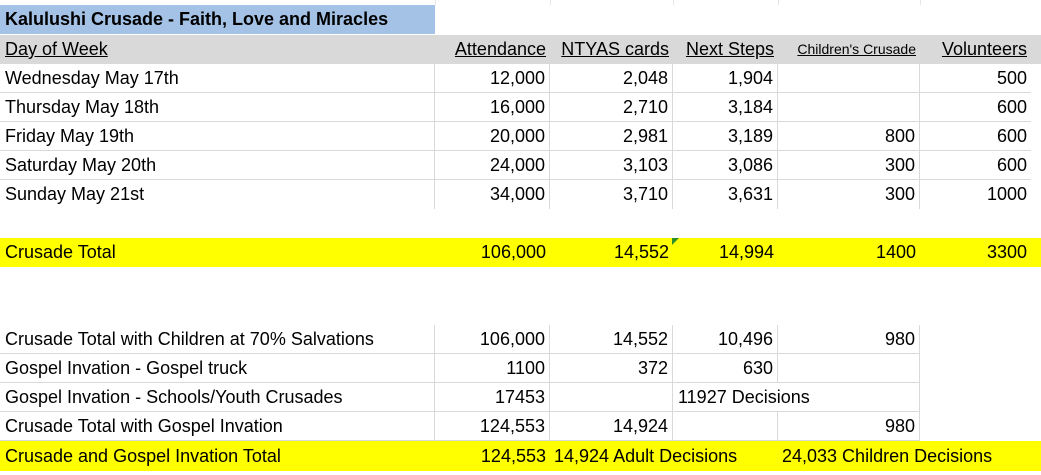  What do you see at coordinates (492, 339) in the screenshot?
I see `summary-attendance: 106,000` at bounding box center [492, 339].